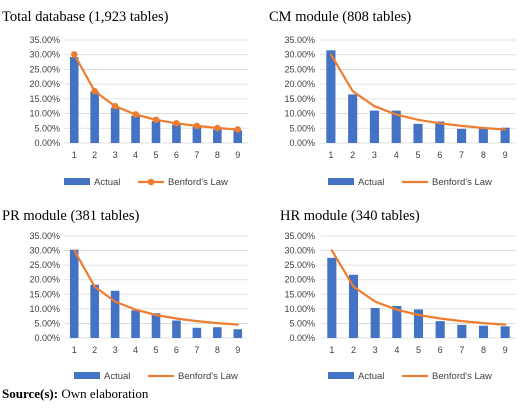 Image resolution: width=530 pixels, height=409 pixels. What do you see at coordinates (350, 216) in the screenshot?
I see `chart-title: HR module (340 tables)` at bounding box center [350, 216].